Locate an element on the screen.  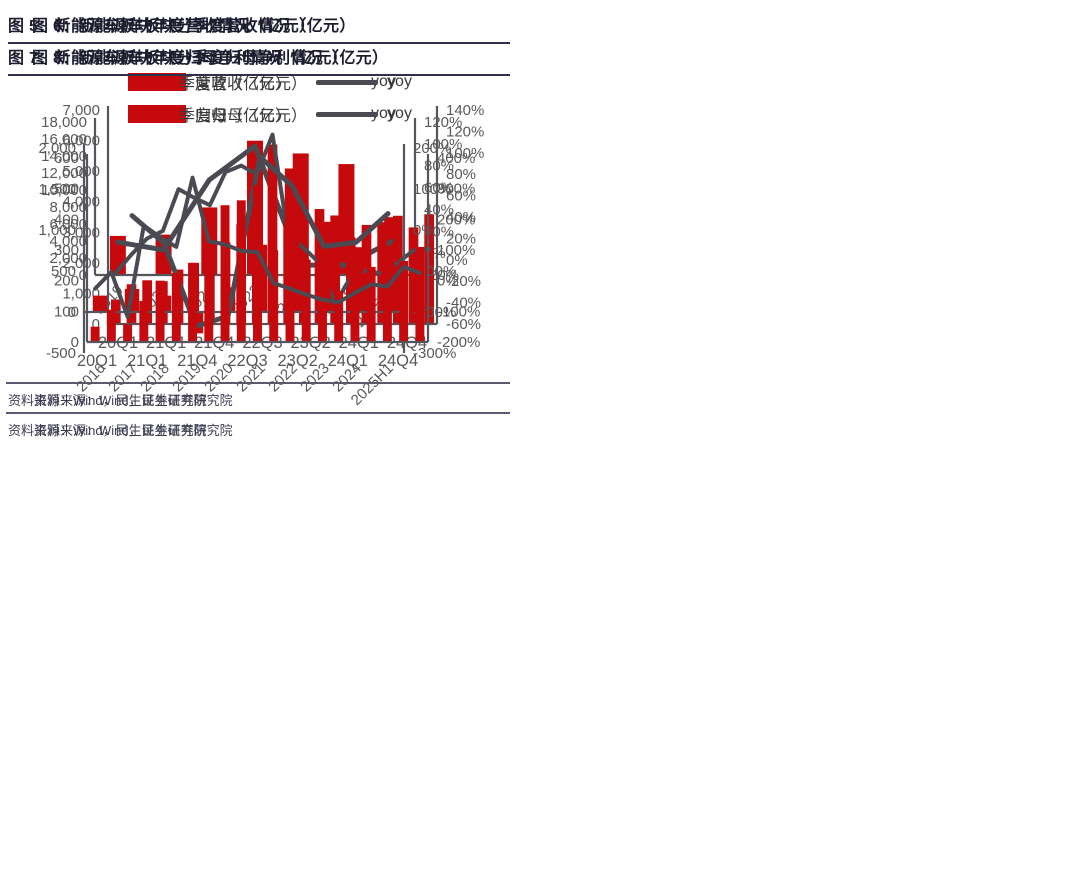
right-axis-ticks: 200%100%0%-100%-200%-300% is located at coordinates (434, 251).